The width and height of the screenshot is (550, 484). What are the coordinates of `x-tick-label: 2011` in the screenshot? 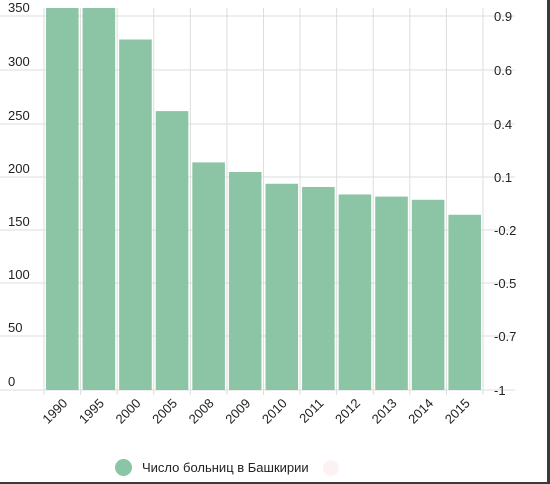 It's located at (311, 411).